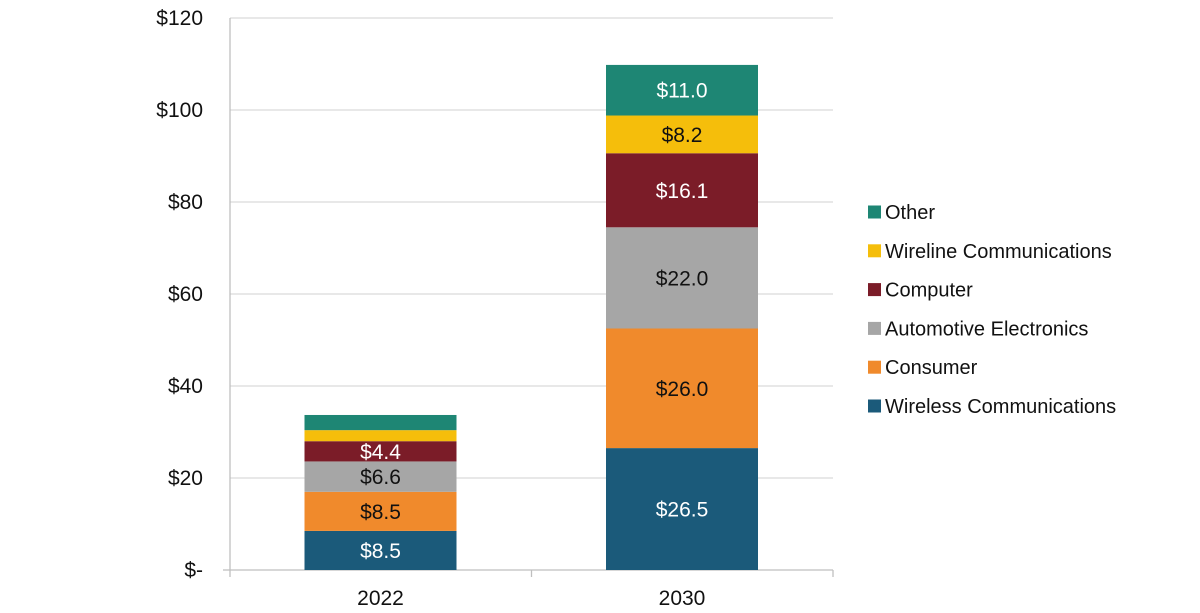 This screenshot has height=613, width=1200. I want to click on data-label: $26.0, so click(682, 389).